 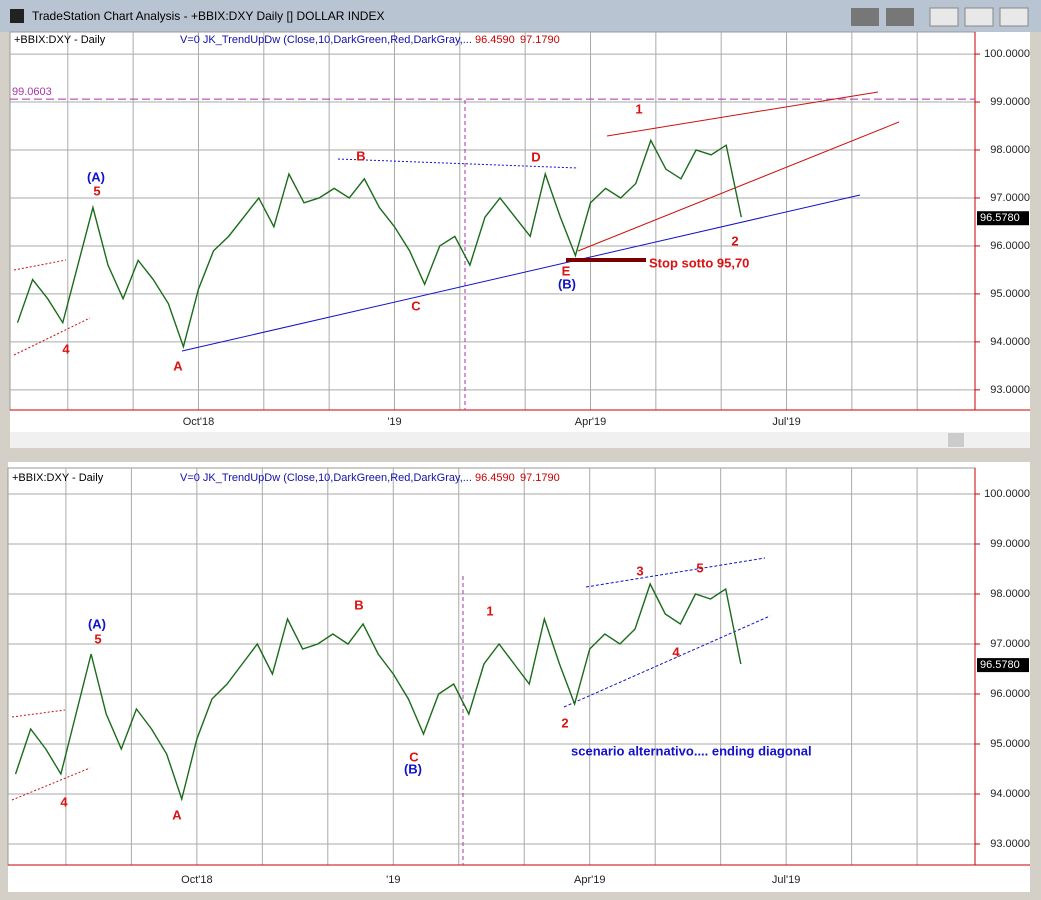 I want to click on wave-label: scenario alternativo.... ending diagonal, so click(x=691, y=750).